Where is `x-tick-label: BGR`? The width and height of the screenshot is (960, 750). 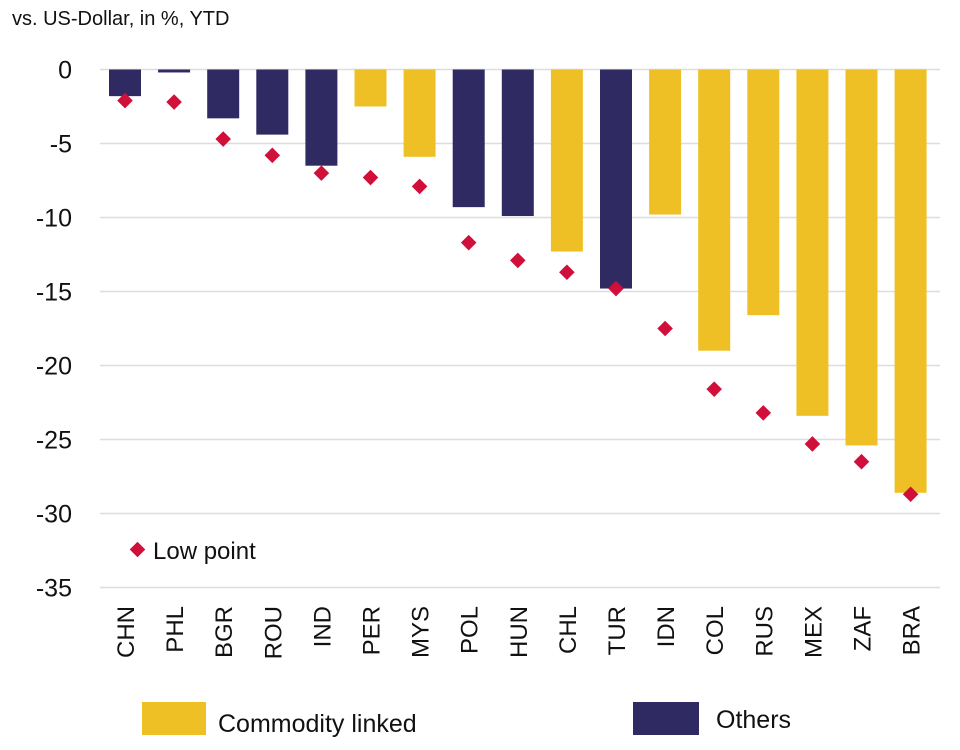 x-tick-label: BGR is located at coordinates (224, 632).